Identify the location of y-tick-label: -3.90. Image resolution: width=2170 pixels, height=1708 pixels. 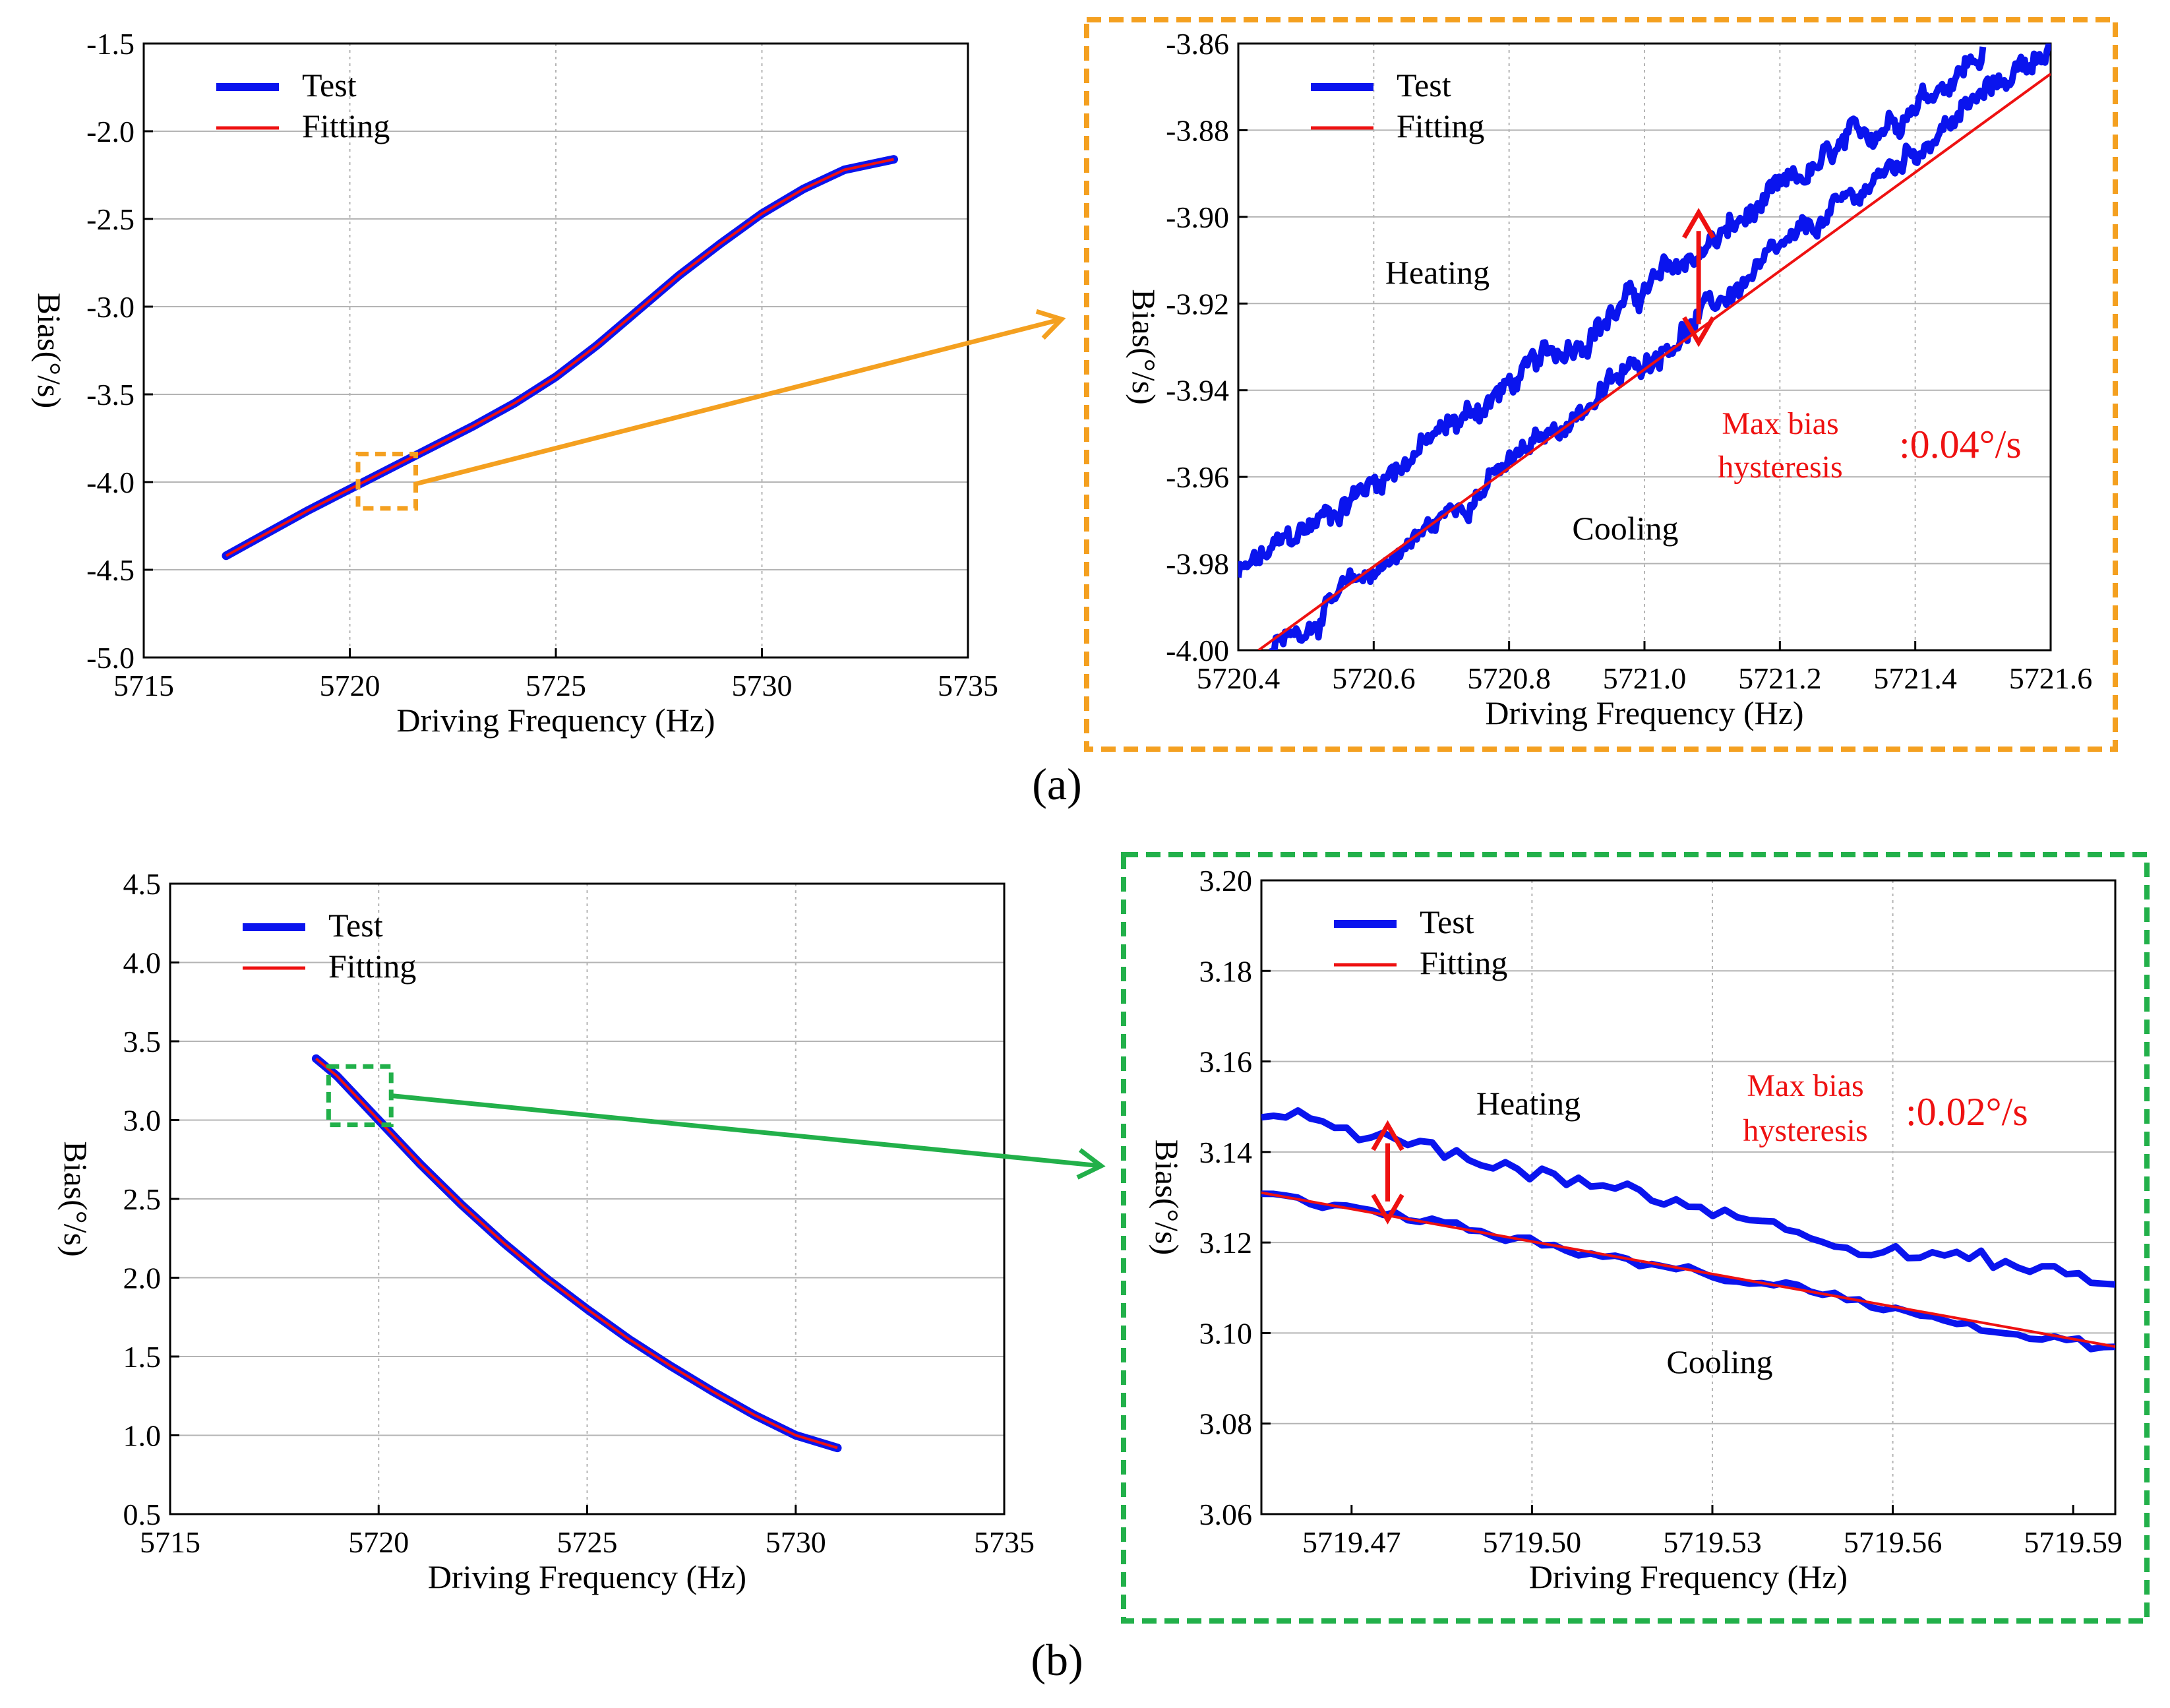
(1198, 217).